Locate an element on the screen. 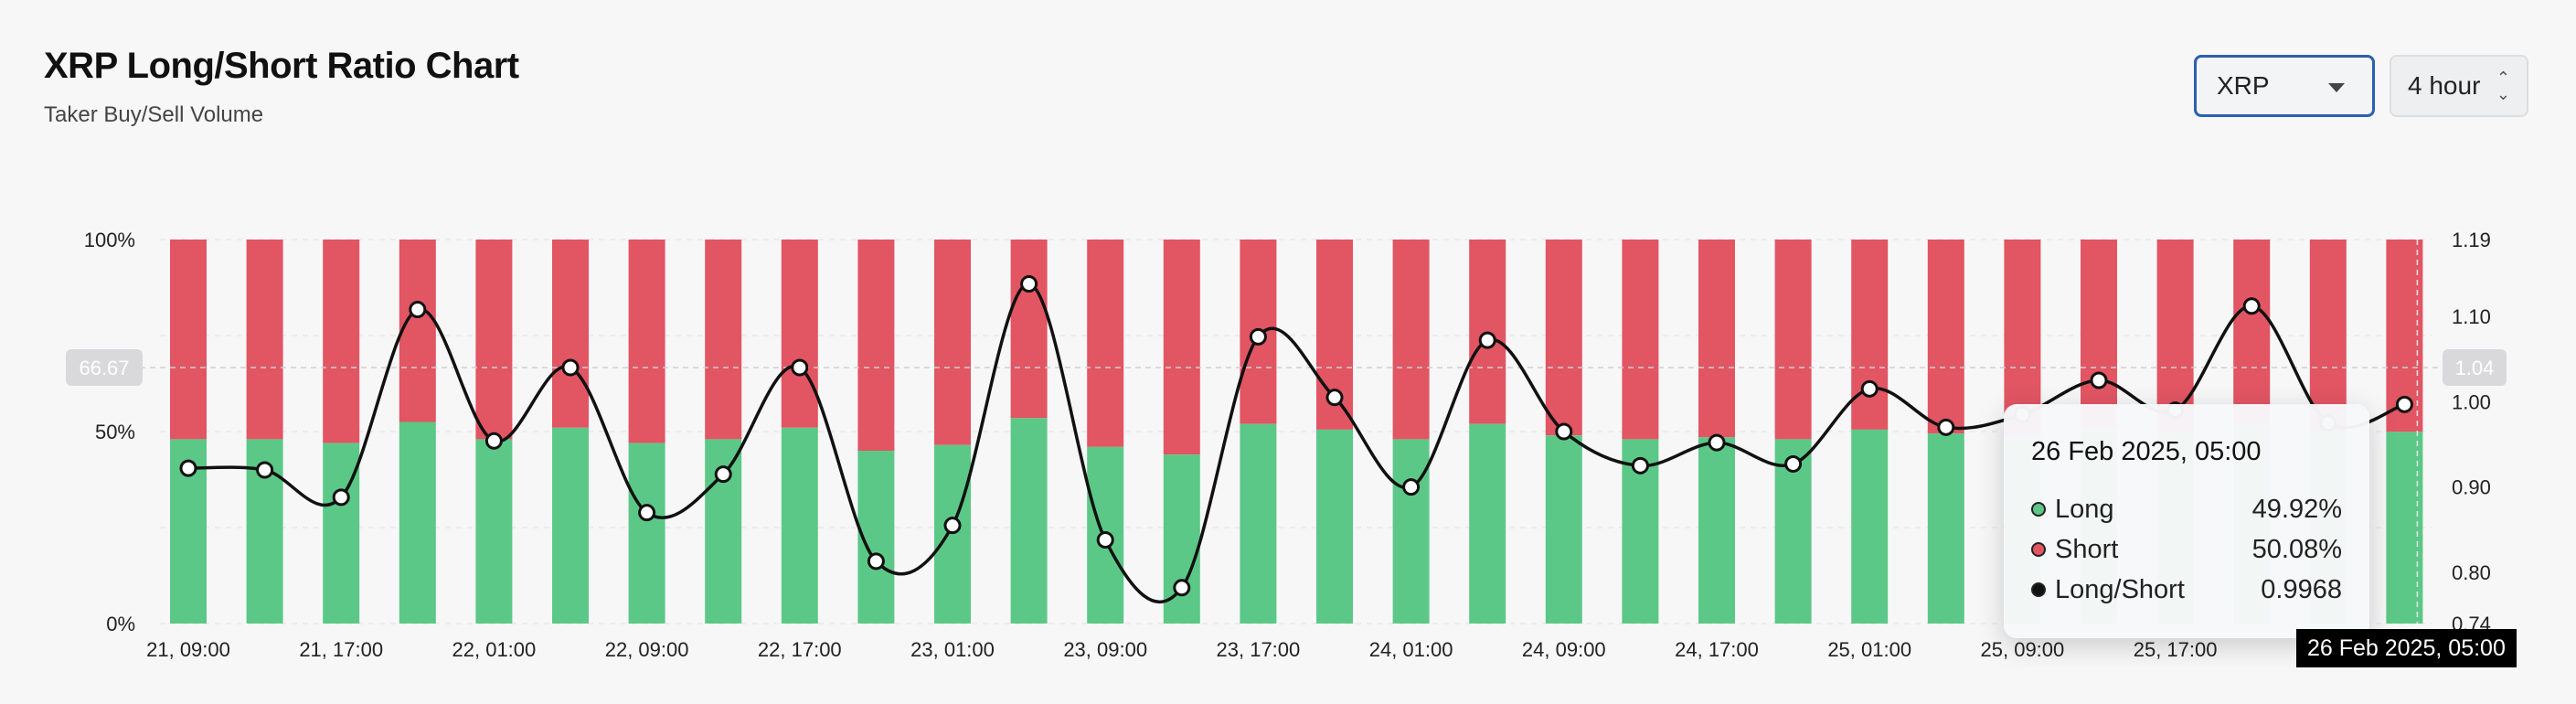  tooltip-short-value: 50.08% is located at coordinates (2296, 549).